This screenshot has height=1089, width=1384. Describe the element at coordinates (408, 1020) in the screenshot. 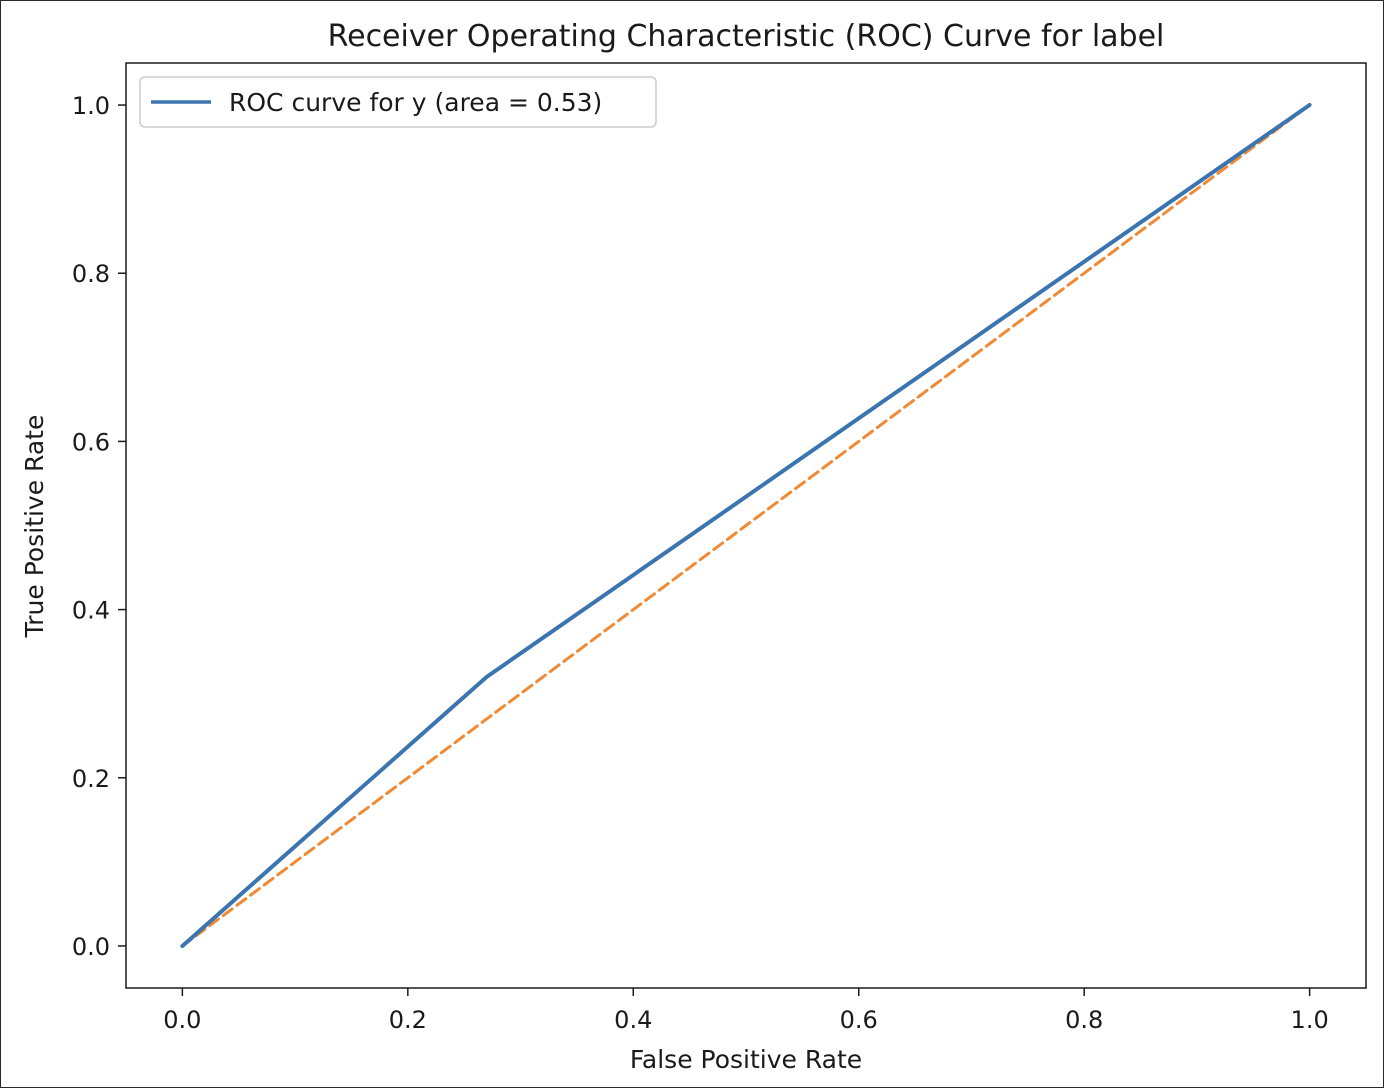

I see `x-tick-label: 0.2` at that location.